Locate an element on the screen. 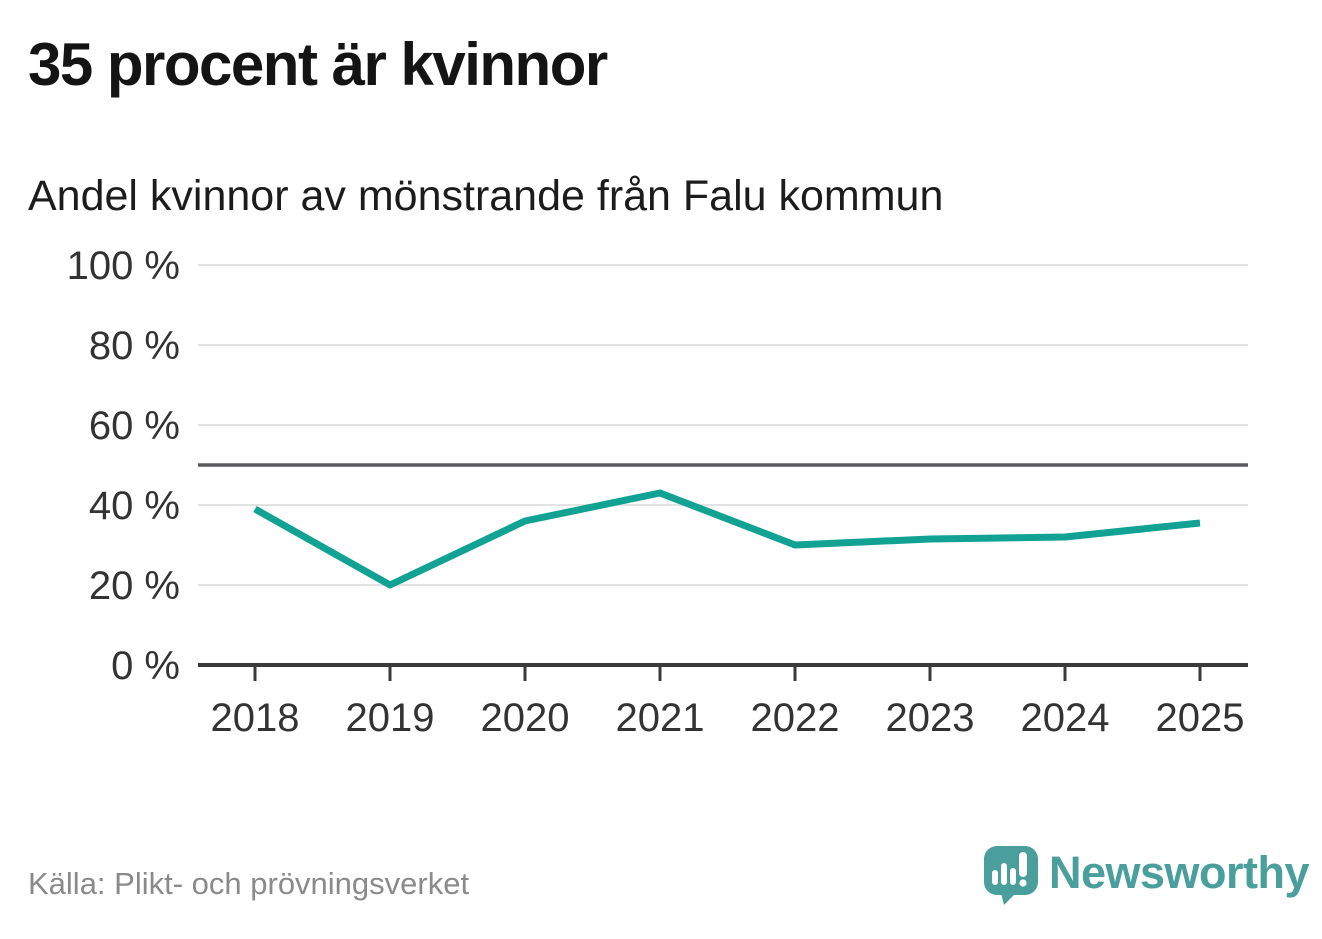 Image resolution: width=1322 pixels, height=939 pixels. x-axis-label: 2018 is located at coordinates (255, 718).